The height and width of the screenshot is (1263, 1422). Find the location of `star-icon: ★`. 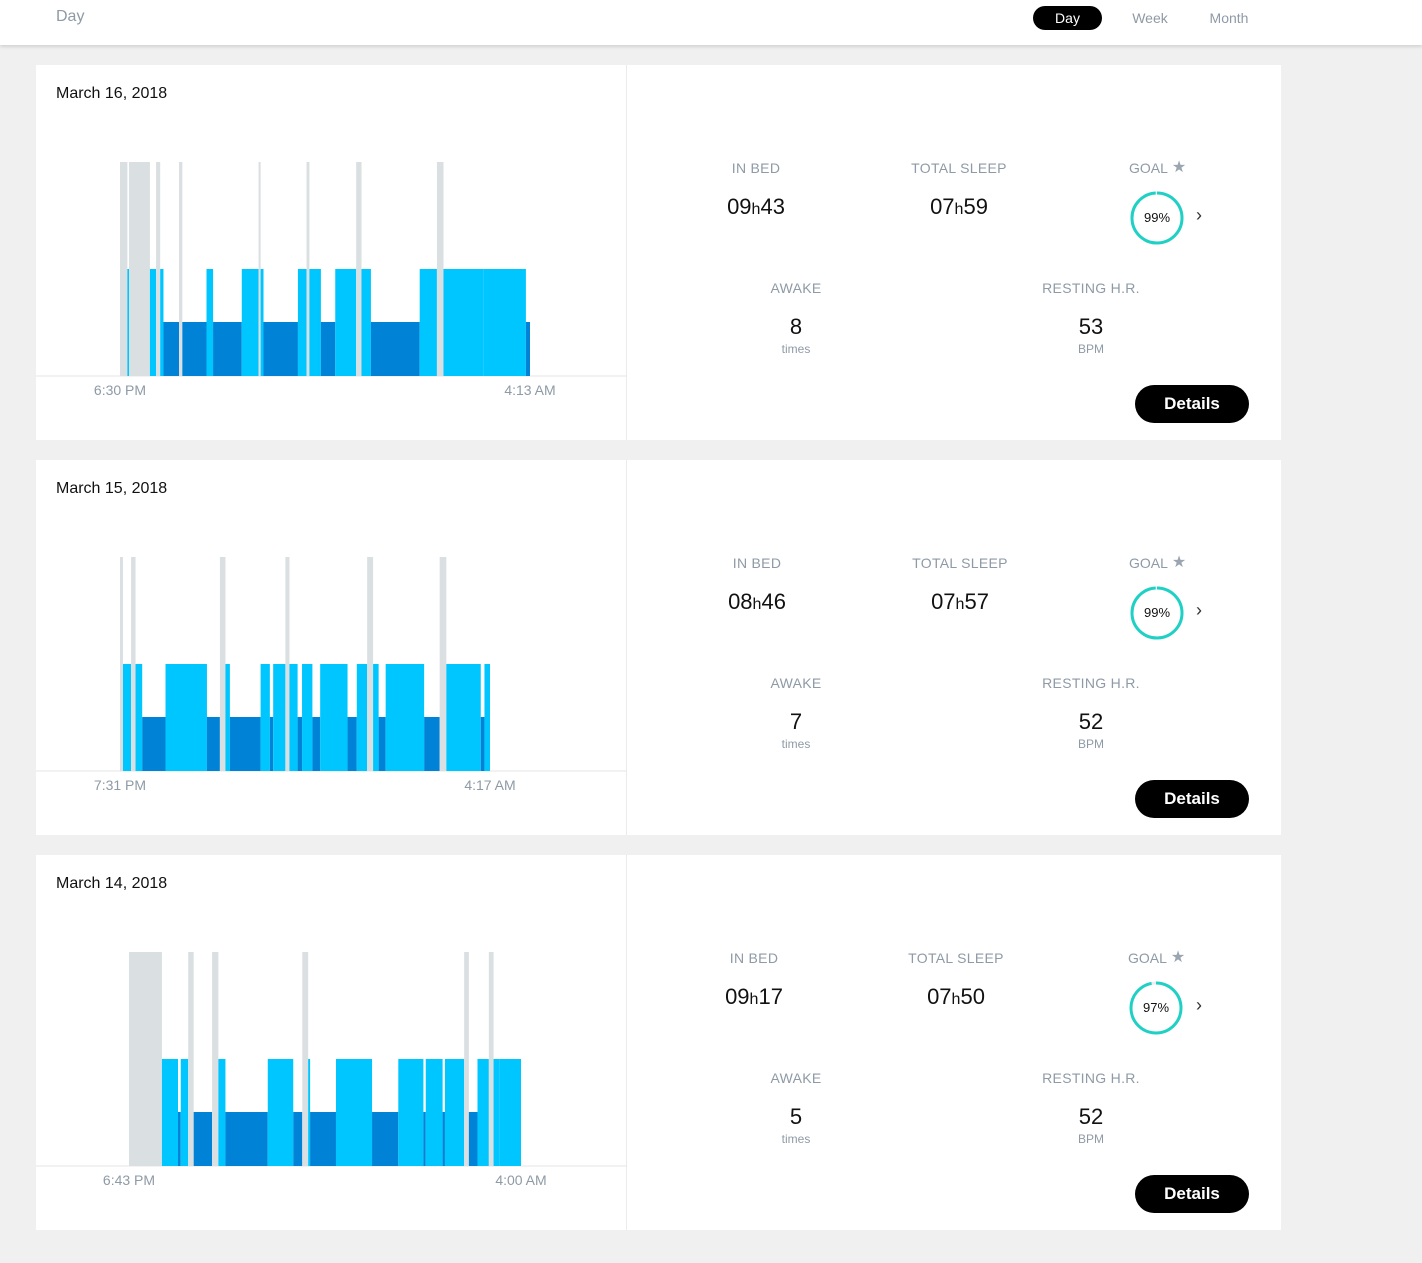

star-icon: ★ is located at coordinates (1179, 562).